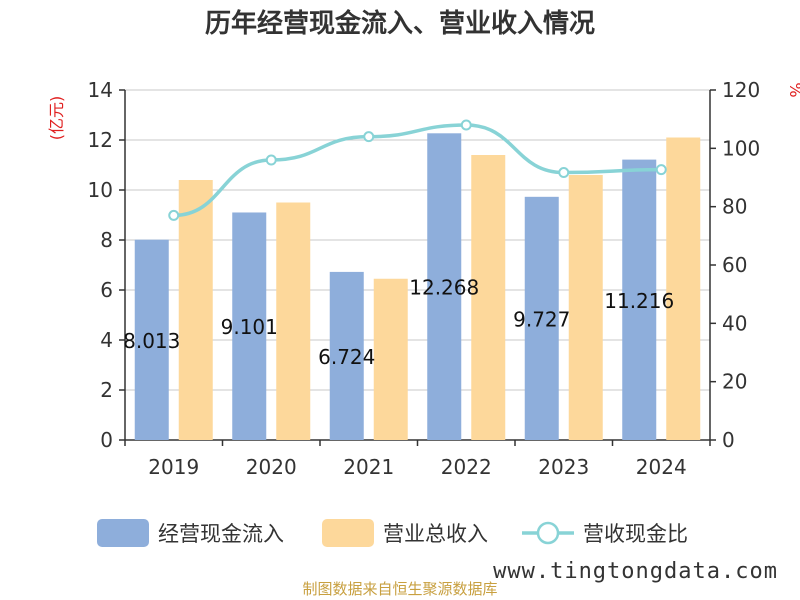  I want to click on data-labels: 8.013 9.101 6.724 12.268 9.727 11.216, so click(398, 322).